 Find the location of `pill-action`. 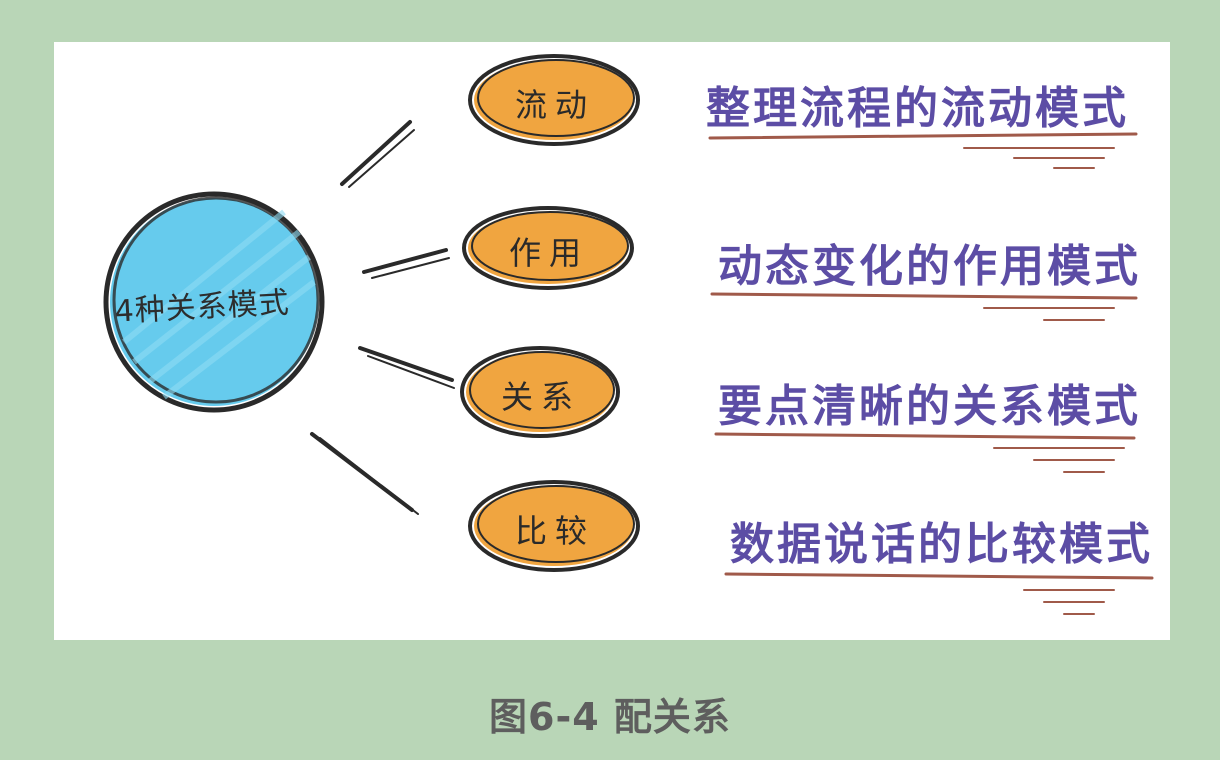

pill-action is located at coordinates (548, 248).